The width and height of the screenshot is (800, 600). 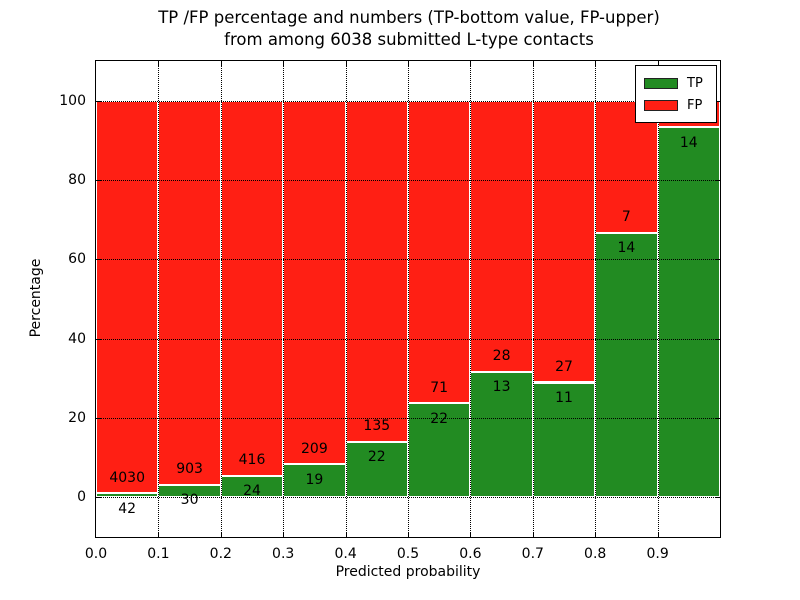 I want to click on y-tick-label: 80, so click(x=77, y=180).